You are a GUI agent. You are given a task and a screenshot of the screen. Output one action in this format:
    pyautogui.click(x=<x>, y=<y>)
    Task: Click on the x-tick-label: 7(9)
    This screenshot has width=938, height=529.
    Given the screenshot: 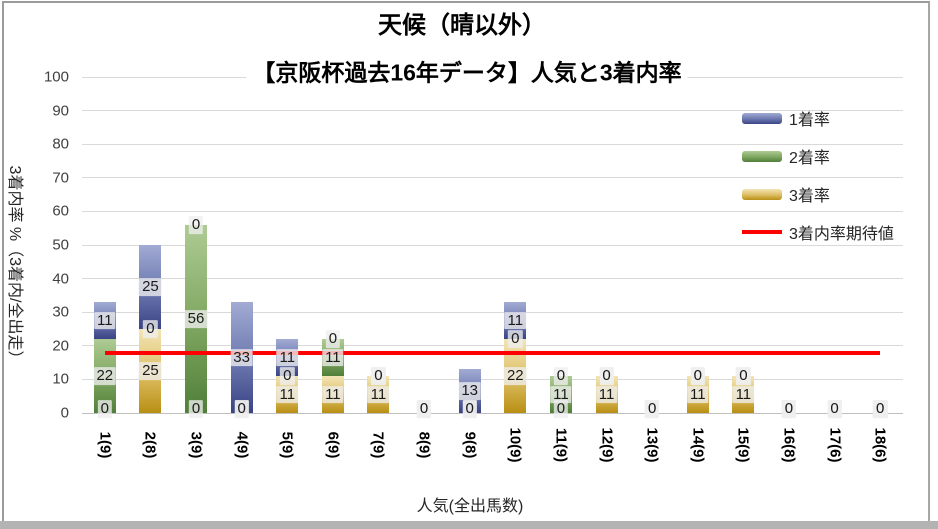 What is the action you would take?
    pyautogui.click(x=378, y=445)
    